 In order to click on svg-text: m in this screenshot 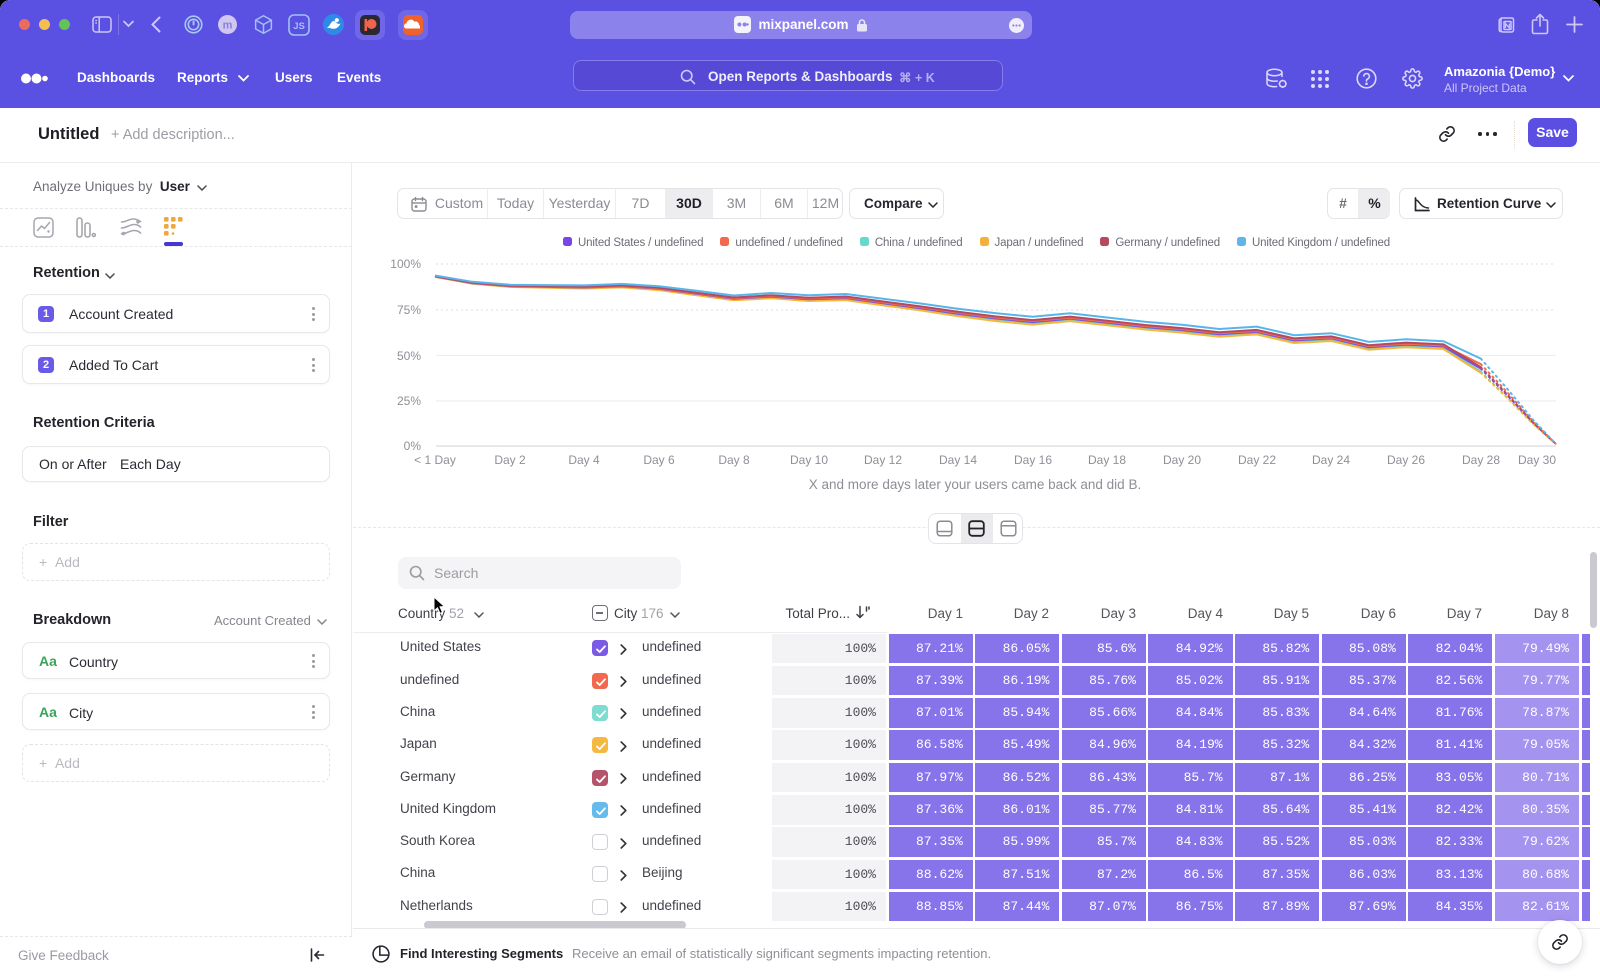, I will do `click(228, 26)`.